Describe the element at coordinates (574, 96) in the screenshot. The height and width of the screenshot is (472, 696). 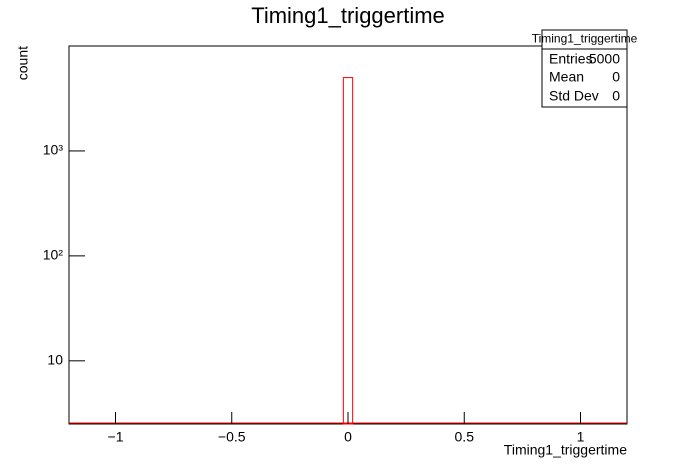
I see `stats-key: Std Dev` at that location.